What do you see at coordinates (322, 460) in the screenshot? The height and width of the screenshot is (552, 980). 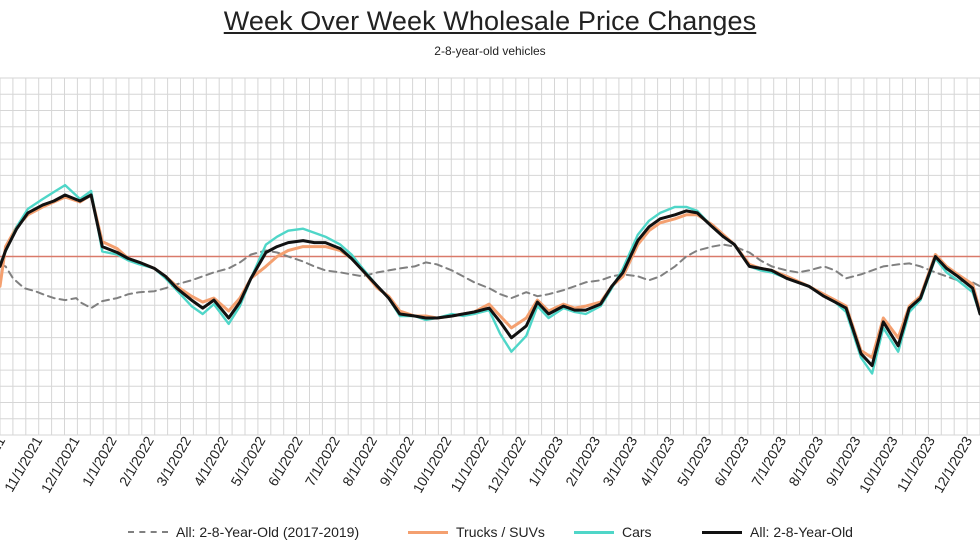 I see `x-tick-label: 7/1/2022` at bounding box center [322, 460].